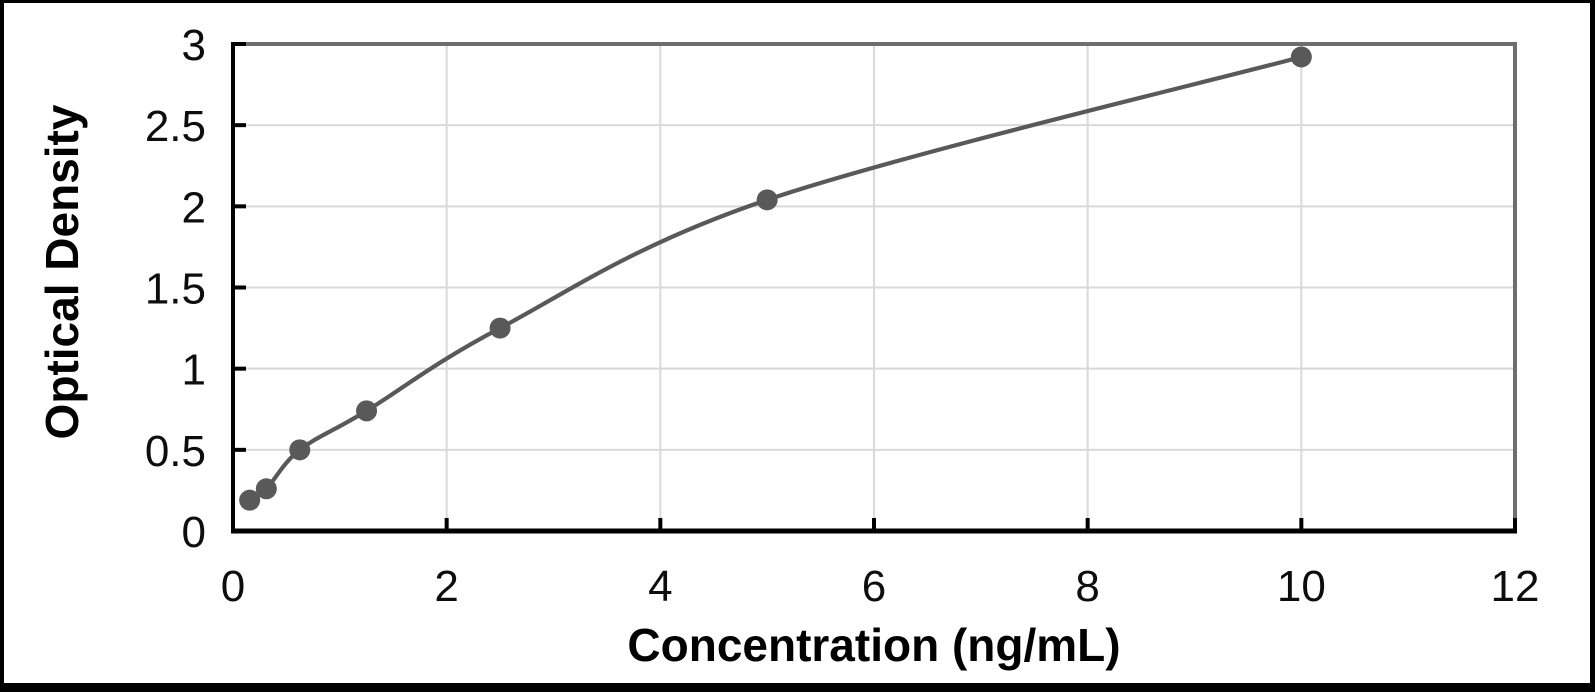 This screenshot has height=692, width=1595. I want to click on y-tick-label: 2.5, so click(175, 126).